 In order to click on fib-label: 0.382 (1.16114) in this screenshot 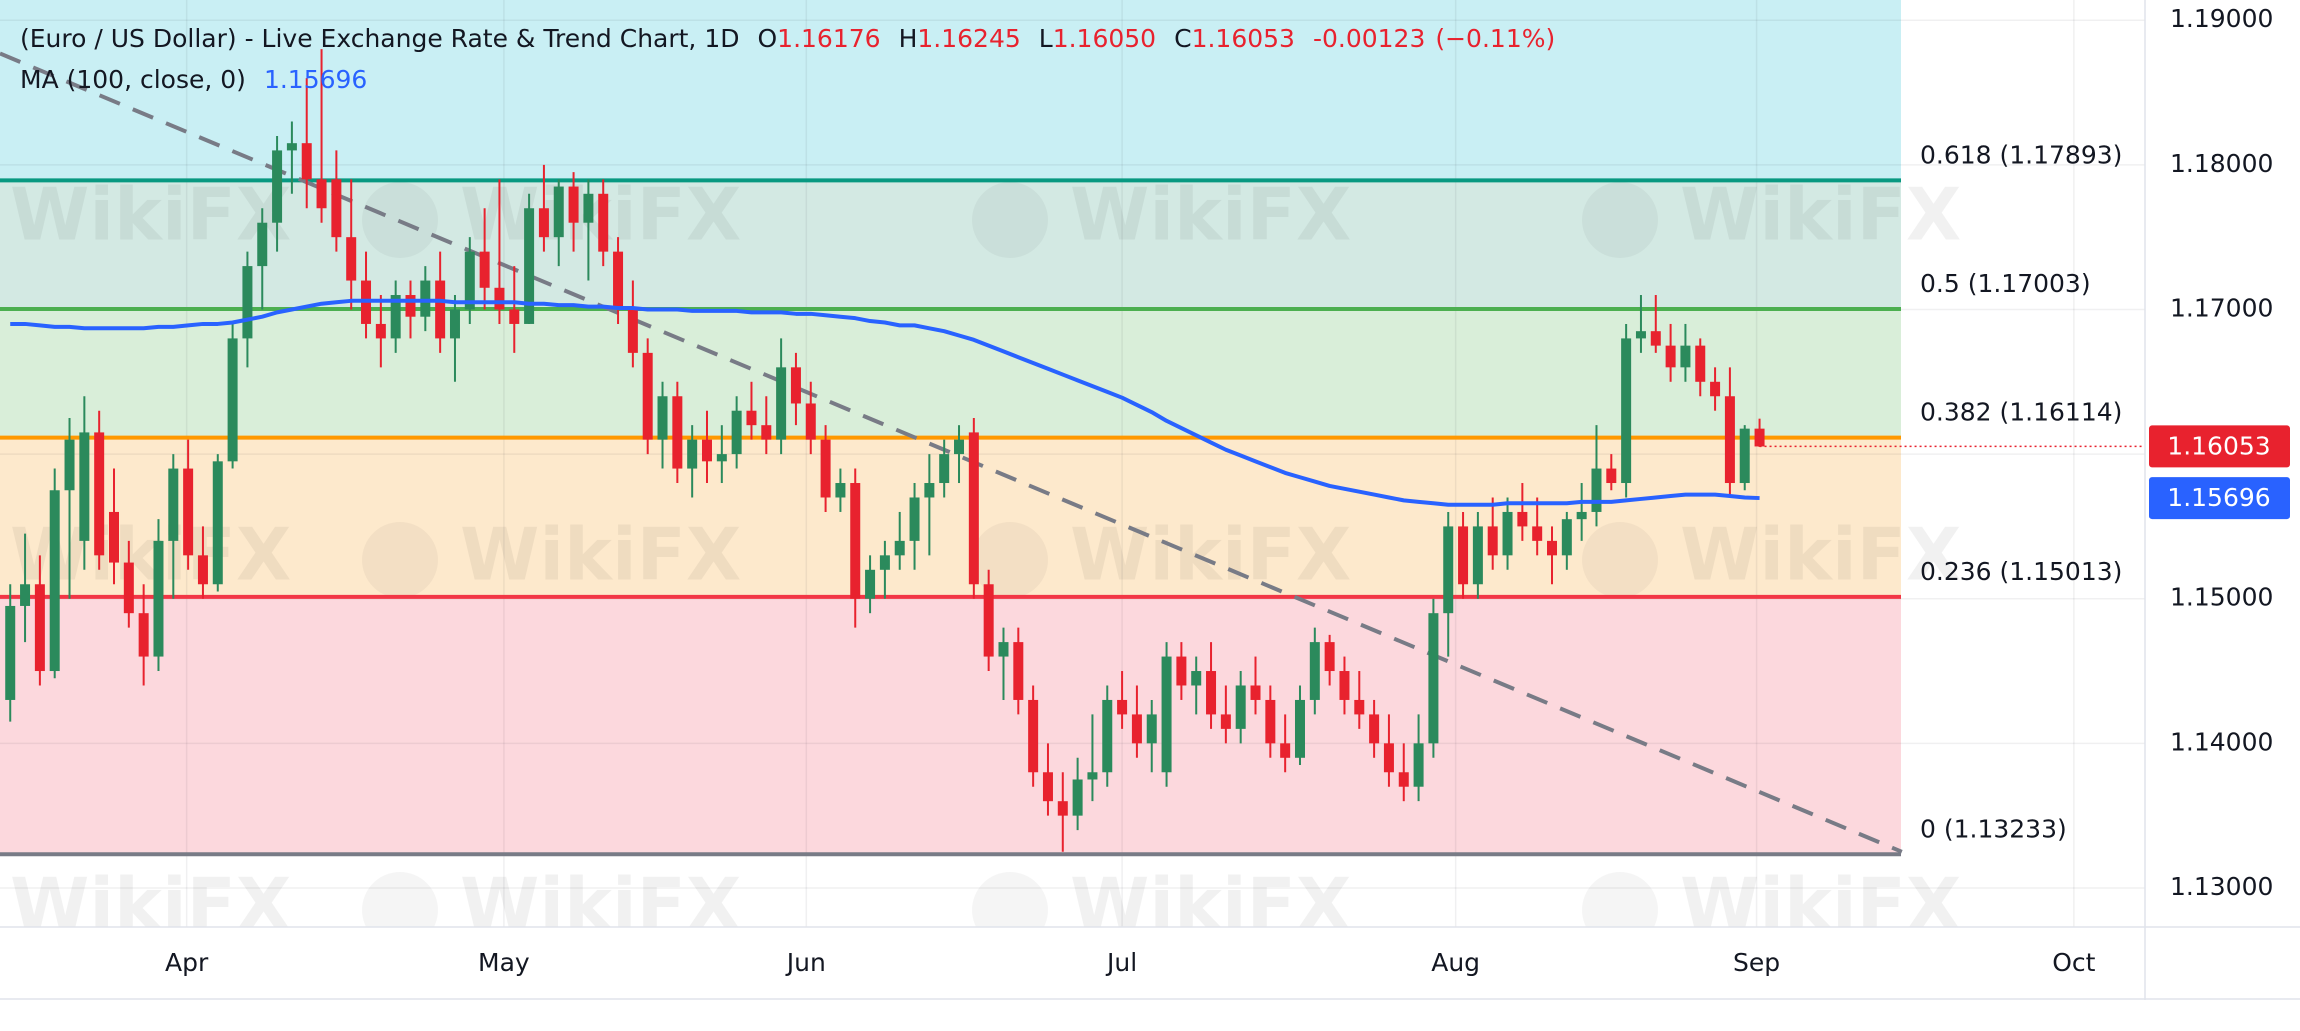, I will do `click(2021, 412)`.